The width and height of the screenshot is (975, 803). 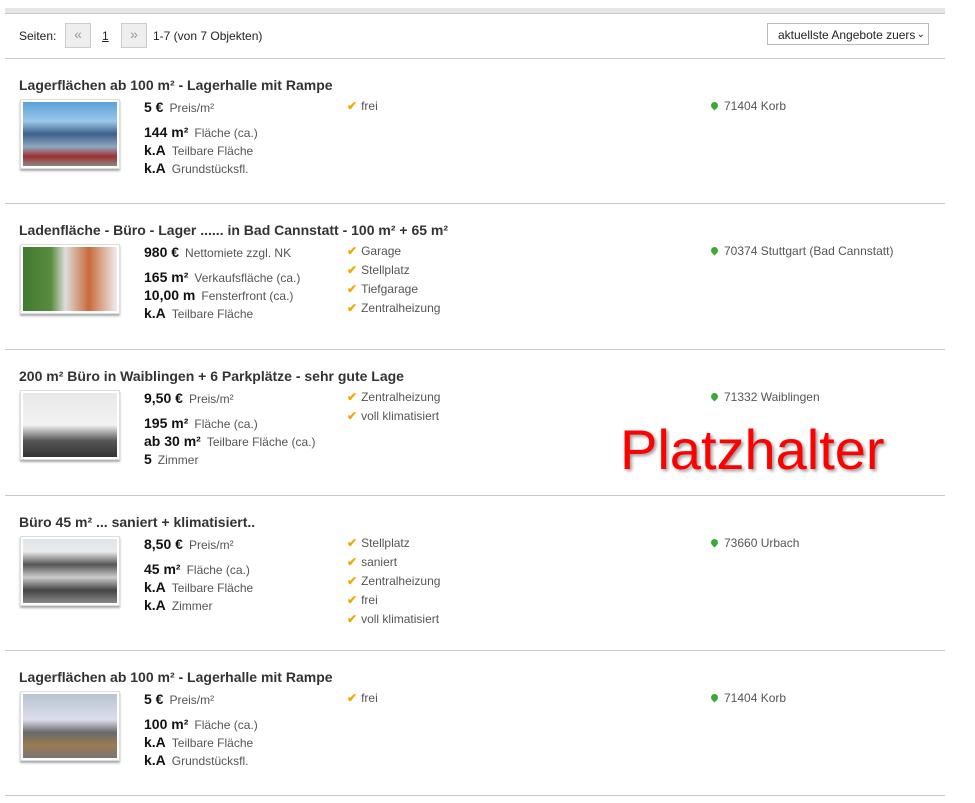 I want to click on feature-label: saniert, so click(x=379, y=562).